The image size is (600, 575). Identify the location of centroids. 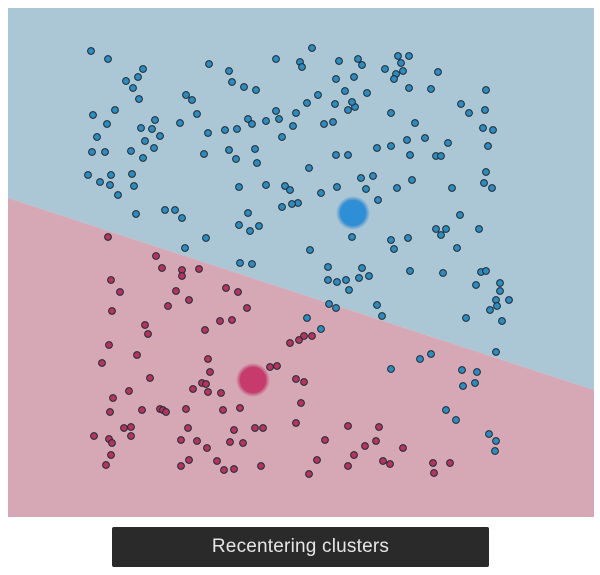
(303, 296).